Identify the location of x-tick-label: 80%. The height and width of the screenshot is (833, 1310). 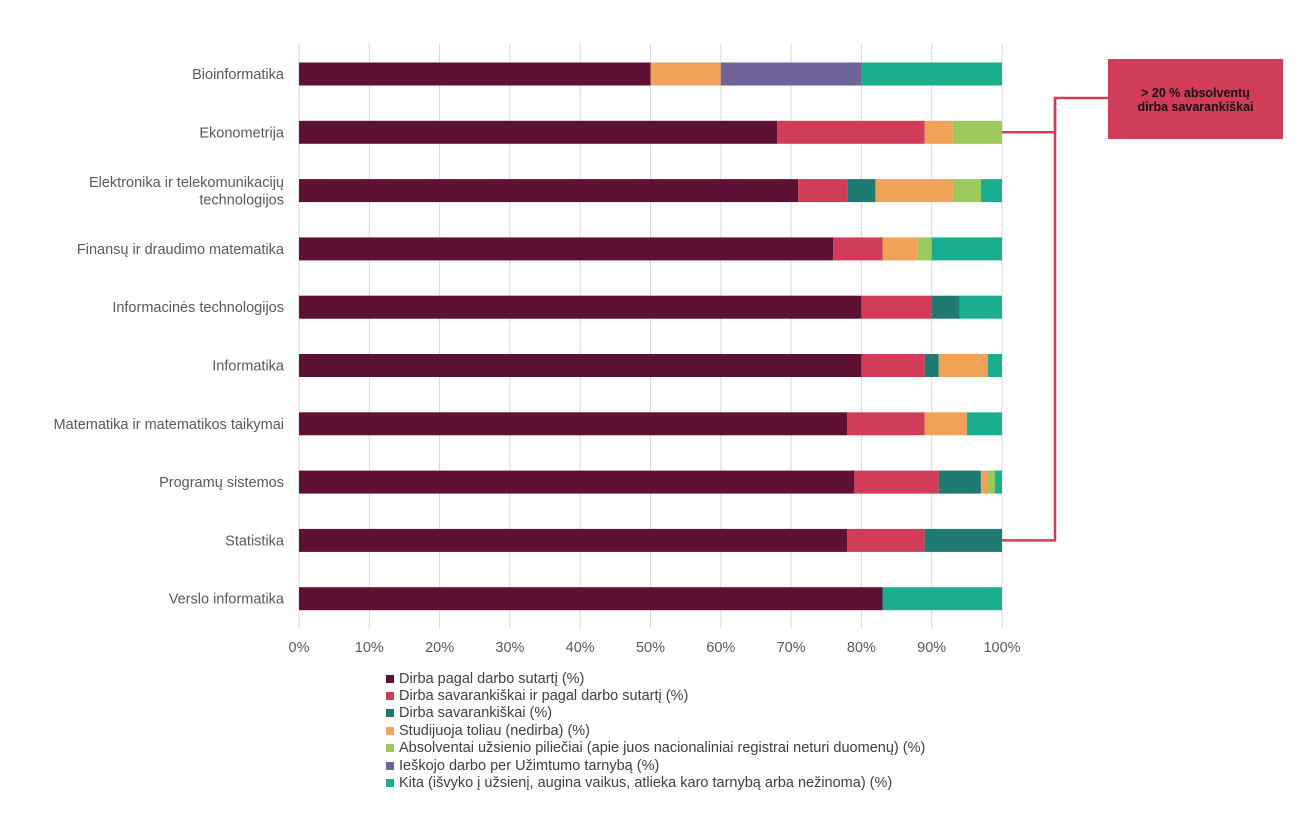
(861, 648).